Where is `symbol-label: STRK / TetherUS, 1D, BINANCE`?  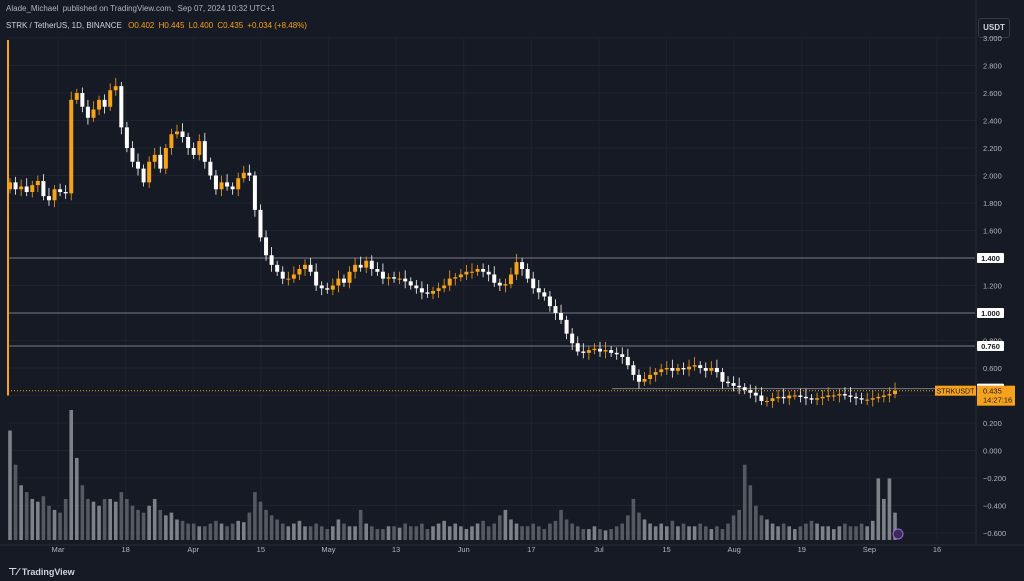 symbol-label: STRK / TetherUS, 1D, BINANCE is located at coordinates (64, 25).